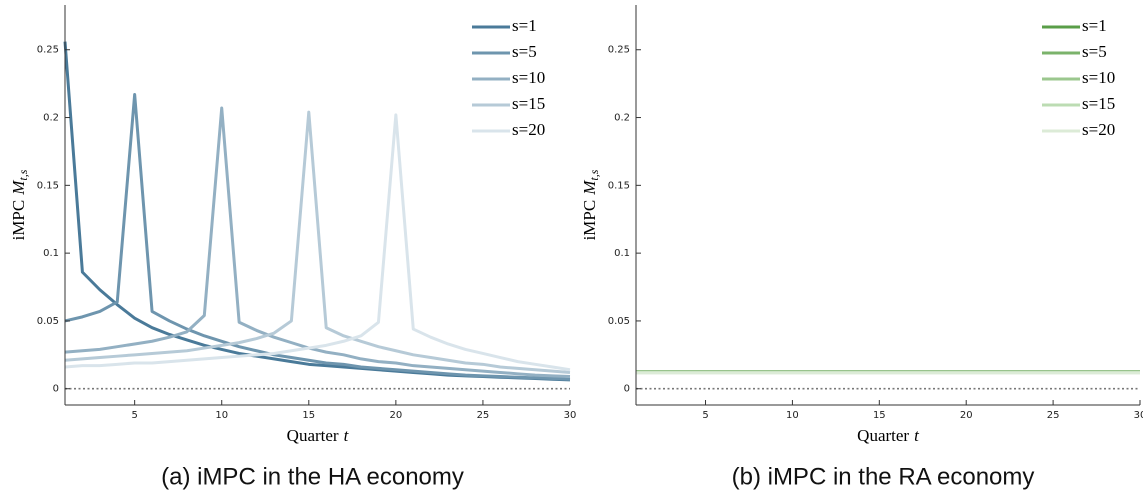  What do you see at coordinates (312, 476) in the screenshot?
I see `caption: (a) iMPC in the HA economy` at bounding box center [312, 476].